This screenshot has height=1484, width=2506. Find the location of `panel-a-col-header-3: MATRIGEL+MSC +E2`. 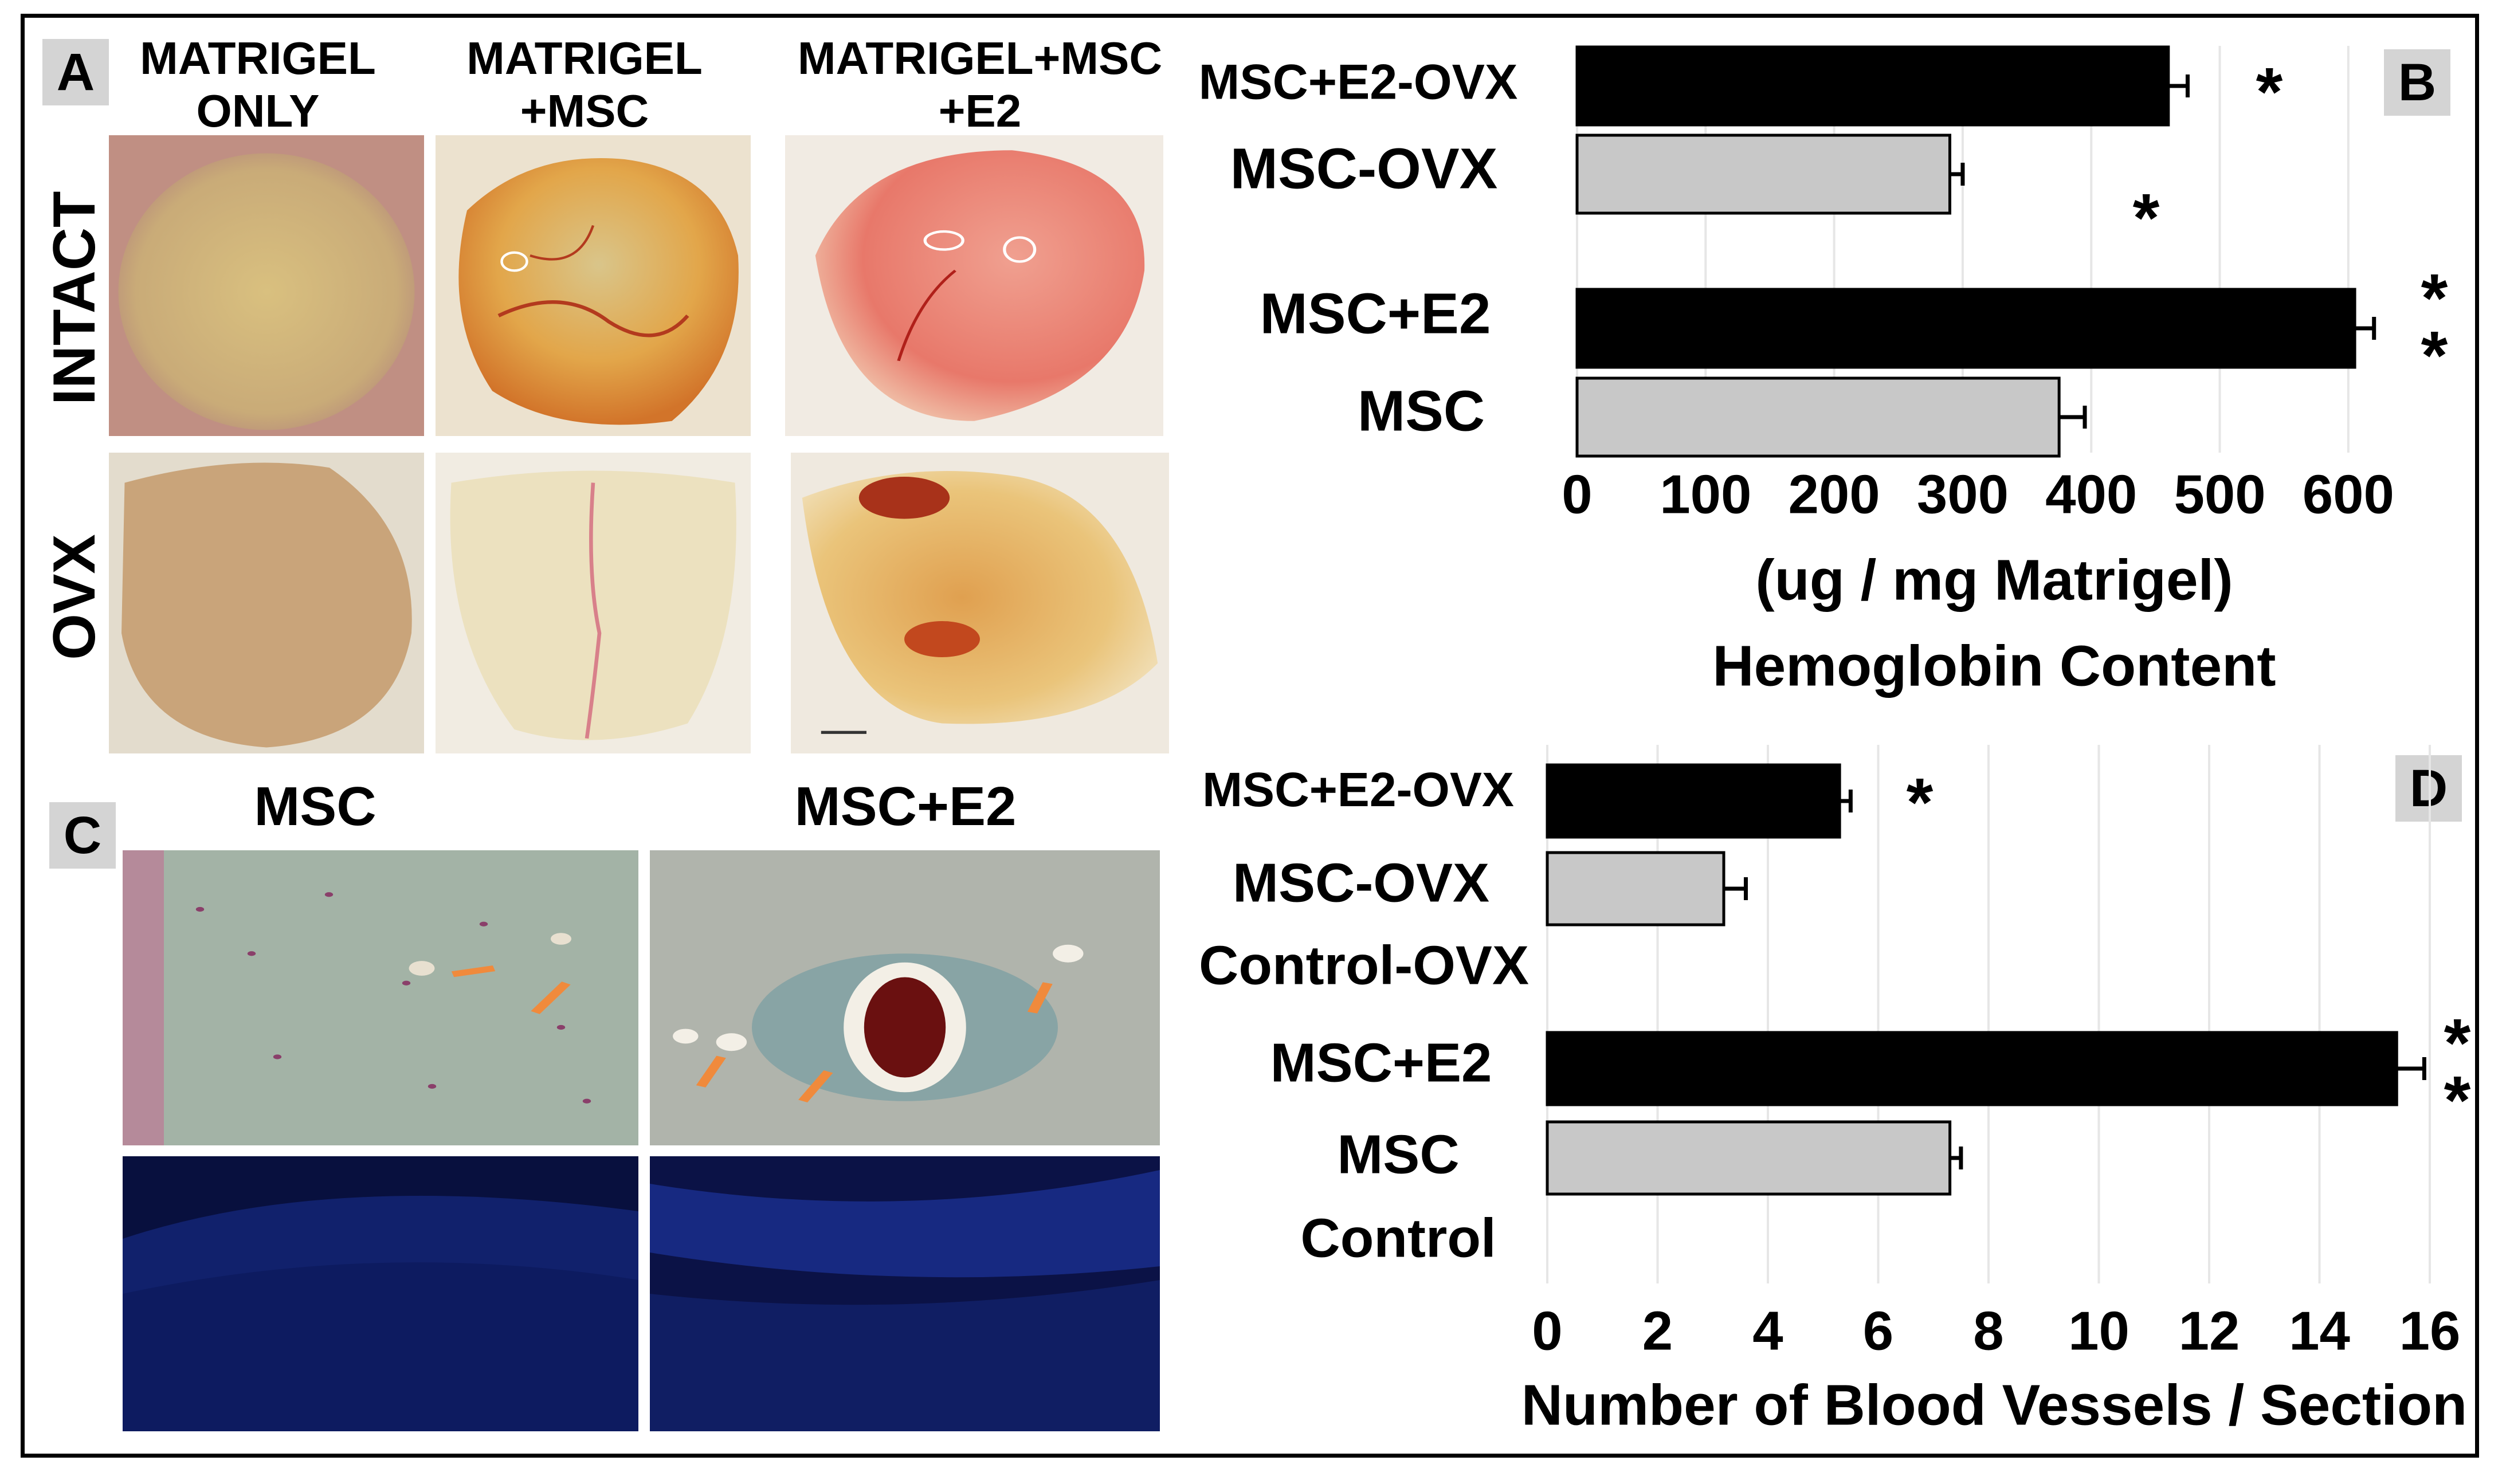

panel-a-col-header-3: MATRIGEL+MSC +E2 is located at coordinates (980, 84).